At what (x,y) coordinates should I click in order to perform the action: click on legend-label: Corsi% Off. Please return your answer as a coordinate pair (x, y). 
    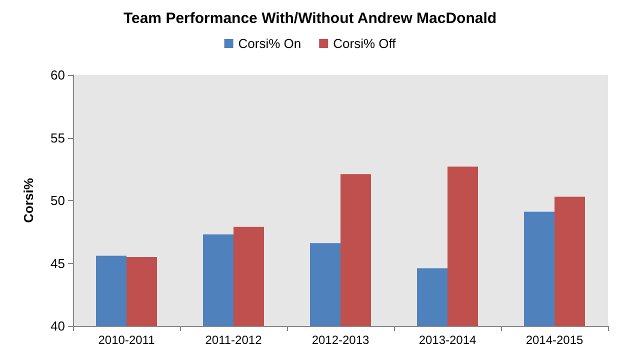
    Looking at the image, I should click on (364, 43).